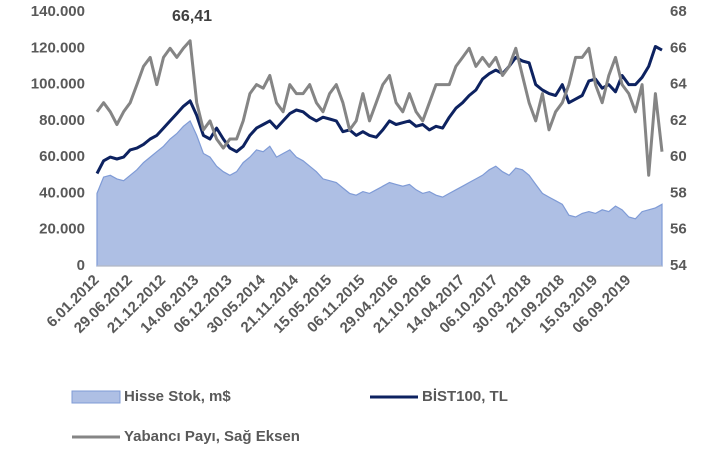  Describe the element at coordinates (678, 84) in the screenshot. I see `y2-tick-label: 64` at that location.